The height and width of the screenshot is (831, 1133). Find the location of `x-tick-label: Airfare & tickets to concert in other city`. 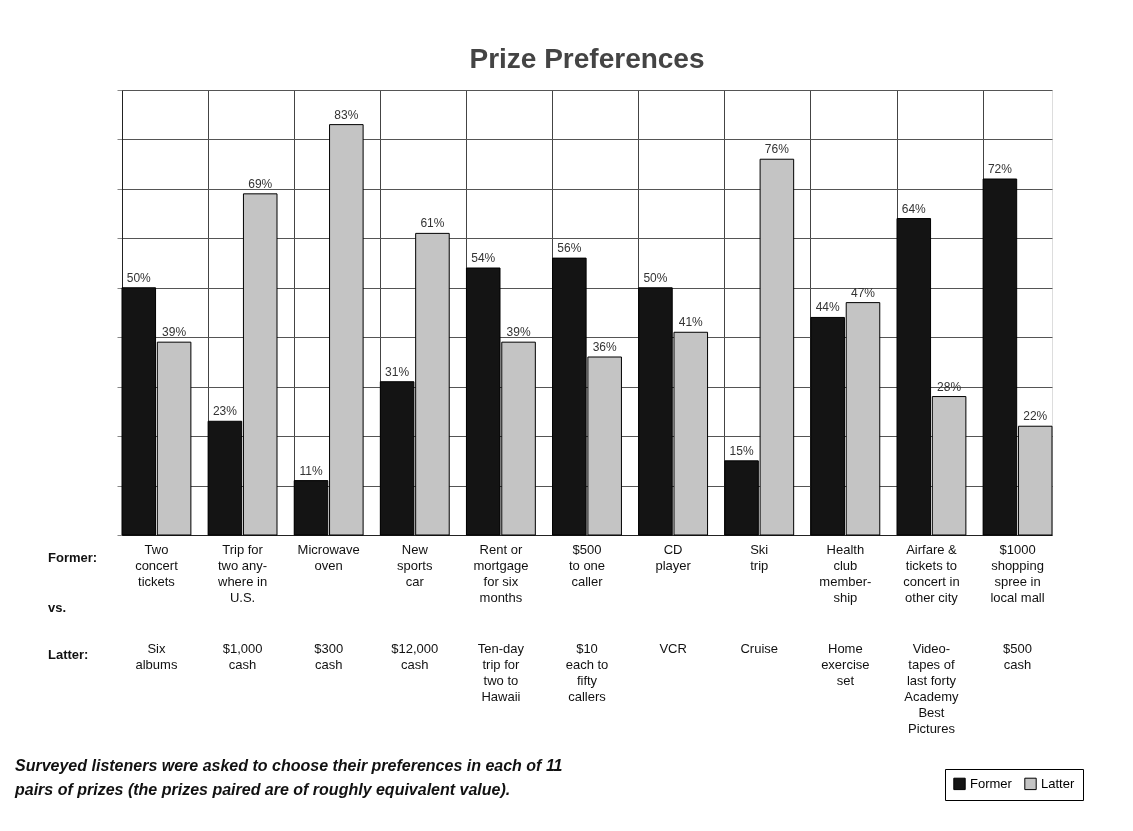

x-tick-label: Airfare & tickets to concert in other city is located at coordinates (931, 573).